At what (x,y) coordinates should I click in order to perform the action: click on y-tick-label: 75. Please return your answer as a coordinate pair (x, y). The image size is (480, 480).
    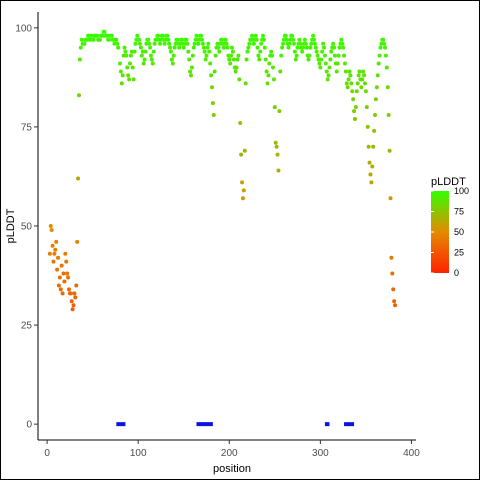
    Looking at the image, I should click on (27, 127).